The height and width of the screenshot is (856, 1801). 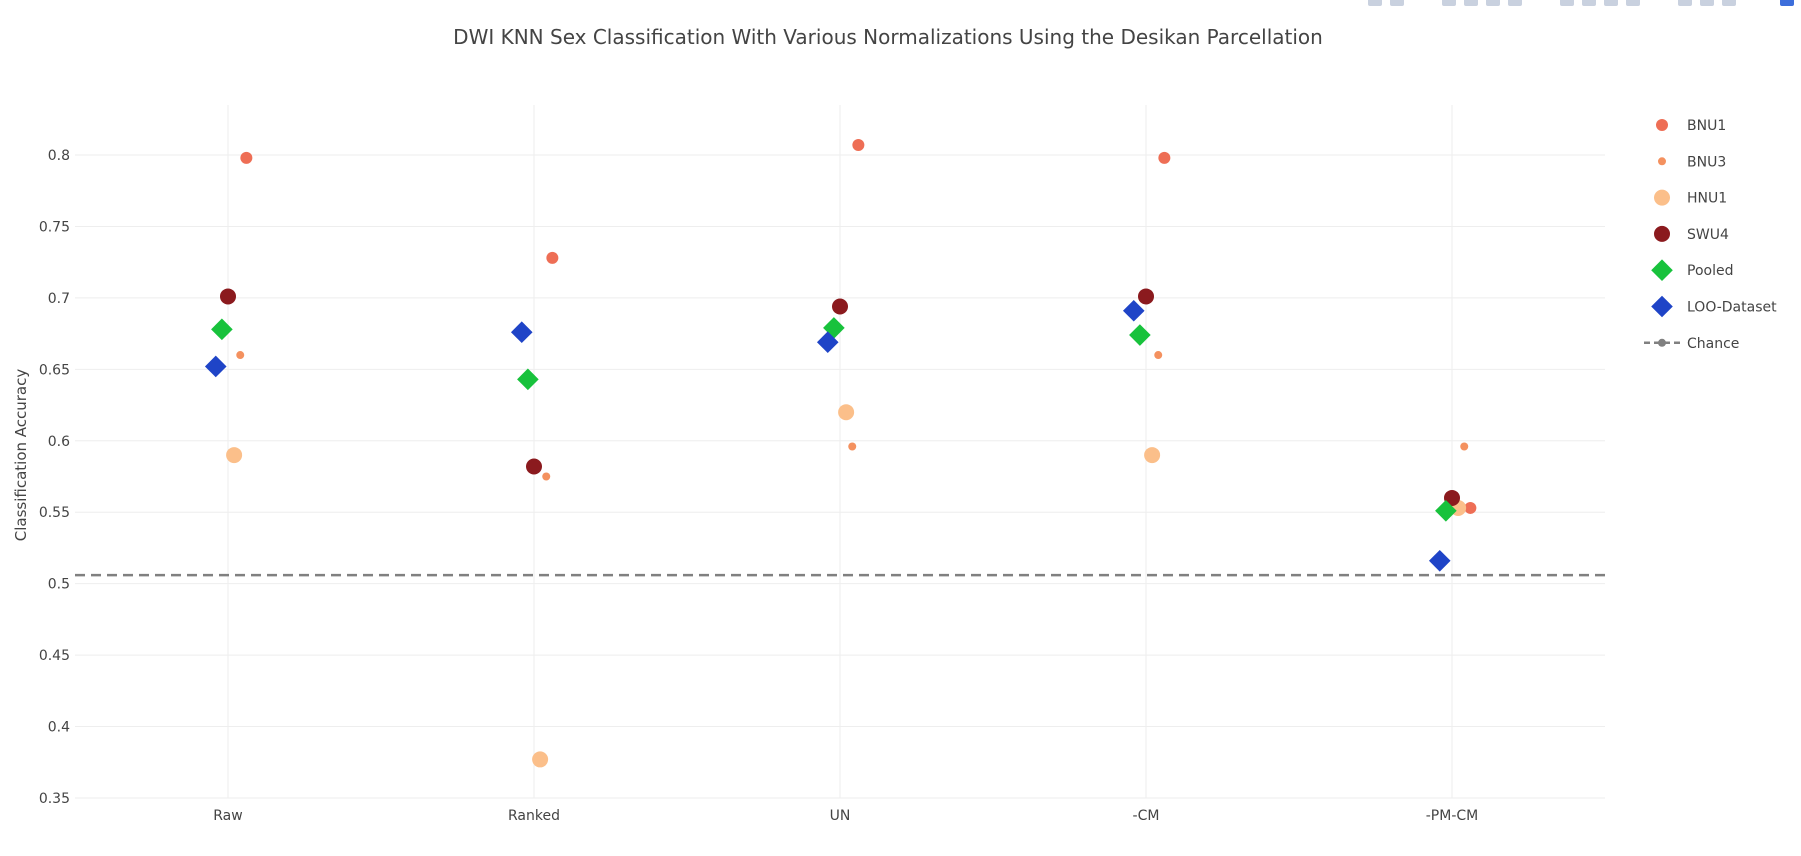 What do you see at coordinates (1662, 233) in the screenshot?
I see `legend-swu4-marker` at bounding box center [1662, 233].